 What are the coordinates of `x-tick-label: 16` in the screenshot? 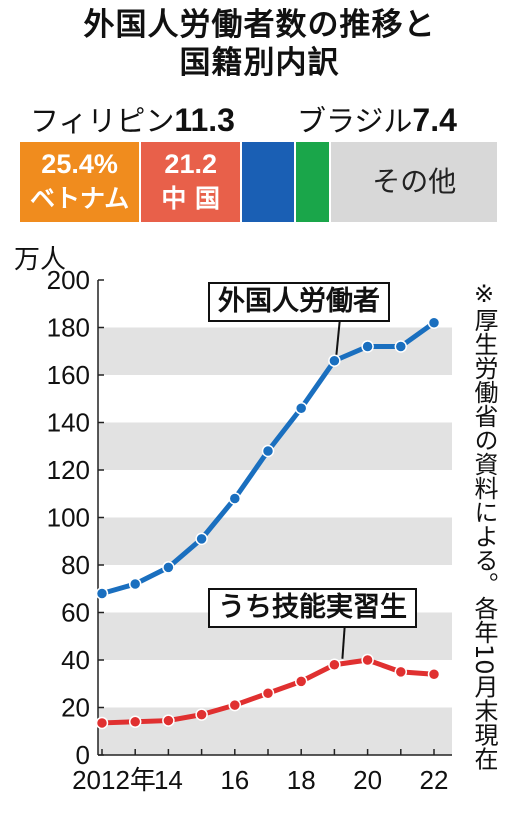 It's located at (234, 780).